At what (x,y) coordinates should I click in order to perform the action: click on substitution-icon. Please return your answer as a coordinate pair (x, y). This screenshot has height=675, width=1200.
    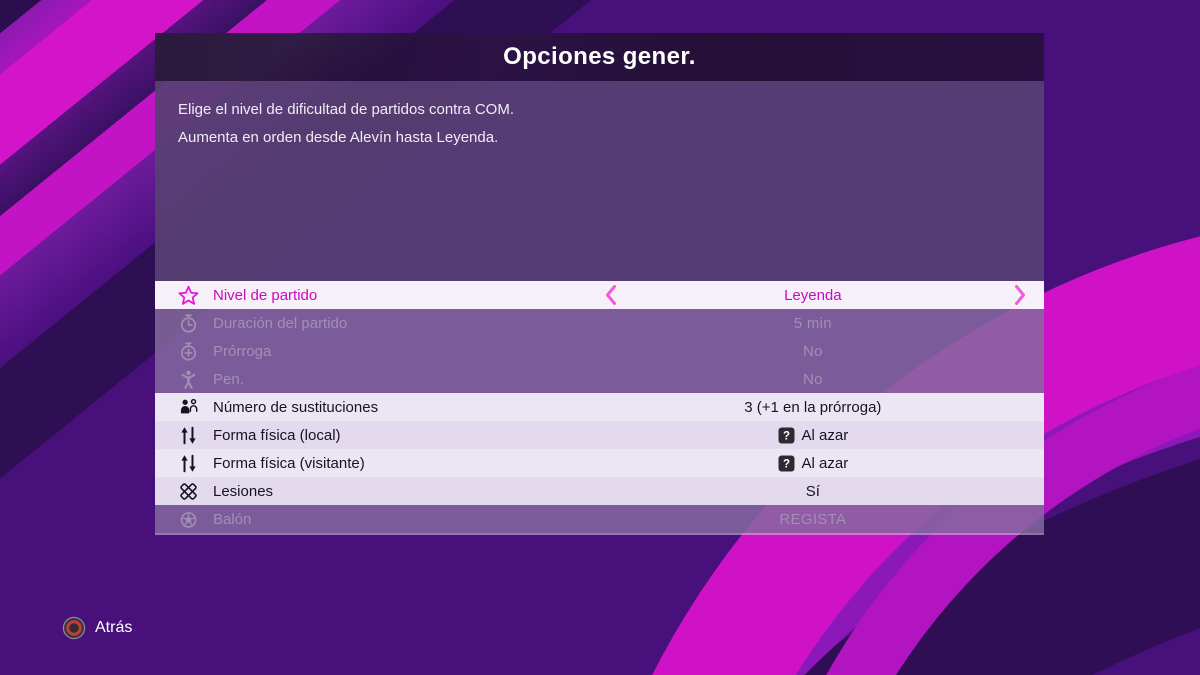
    Looking at the image, I should click on (188, 407).